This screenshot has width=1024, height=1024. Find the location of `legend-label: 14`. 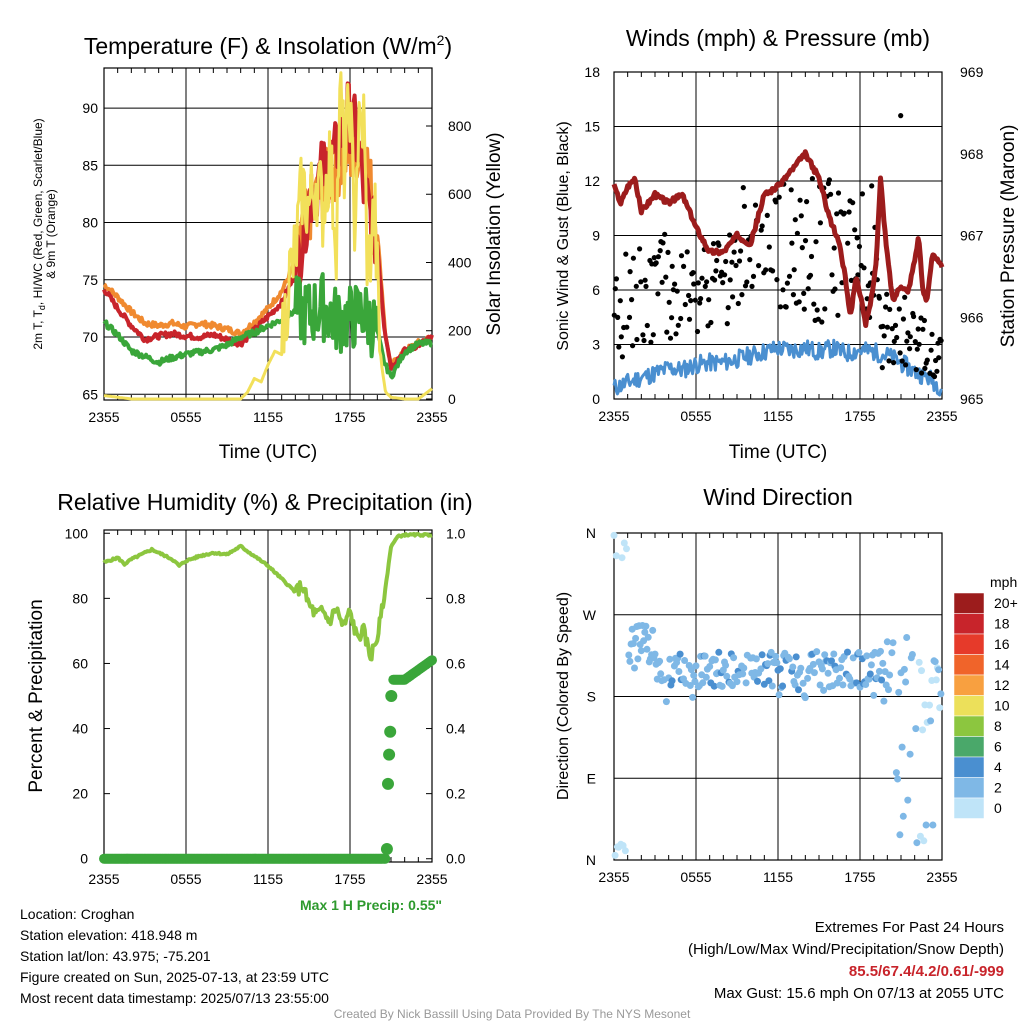

legend-label: 14 is located at coordinates (1002, 665).